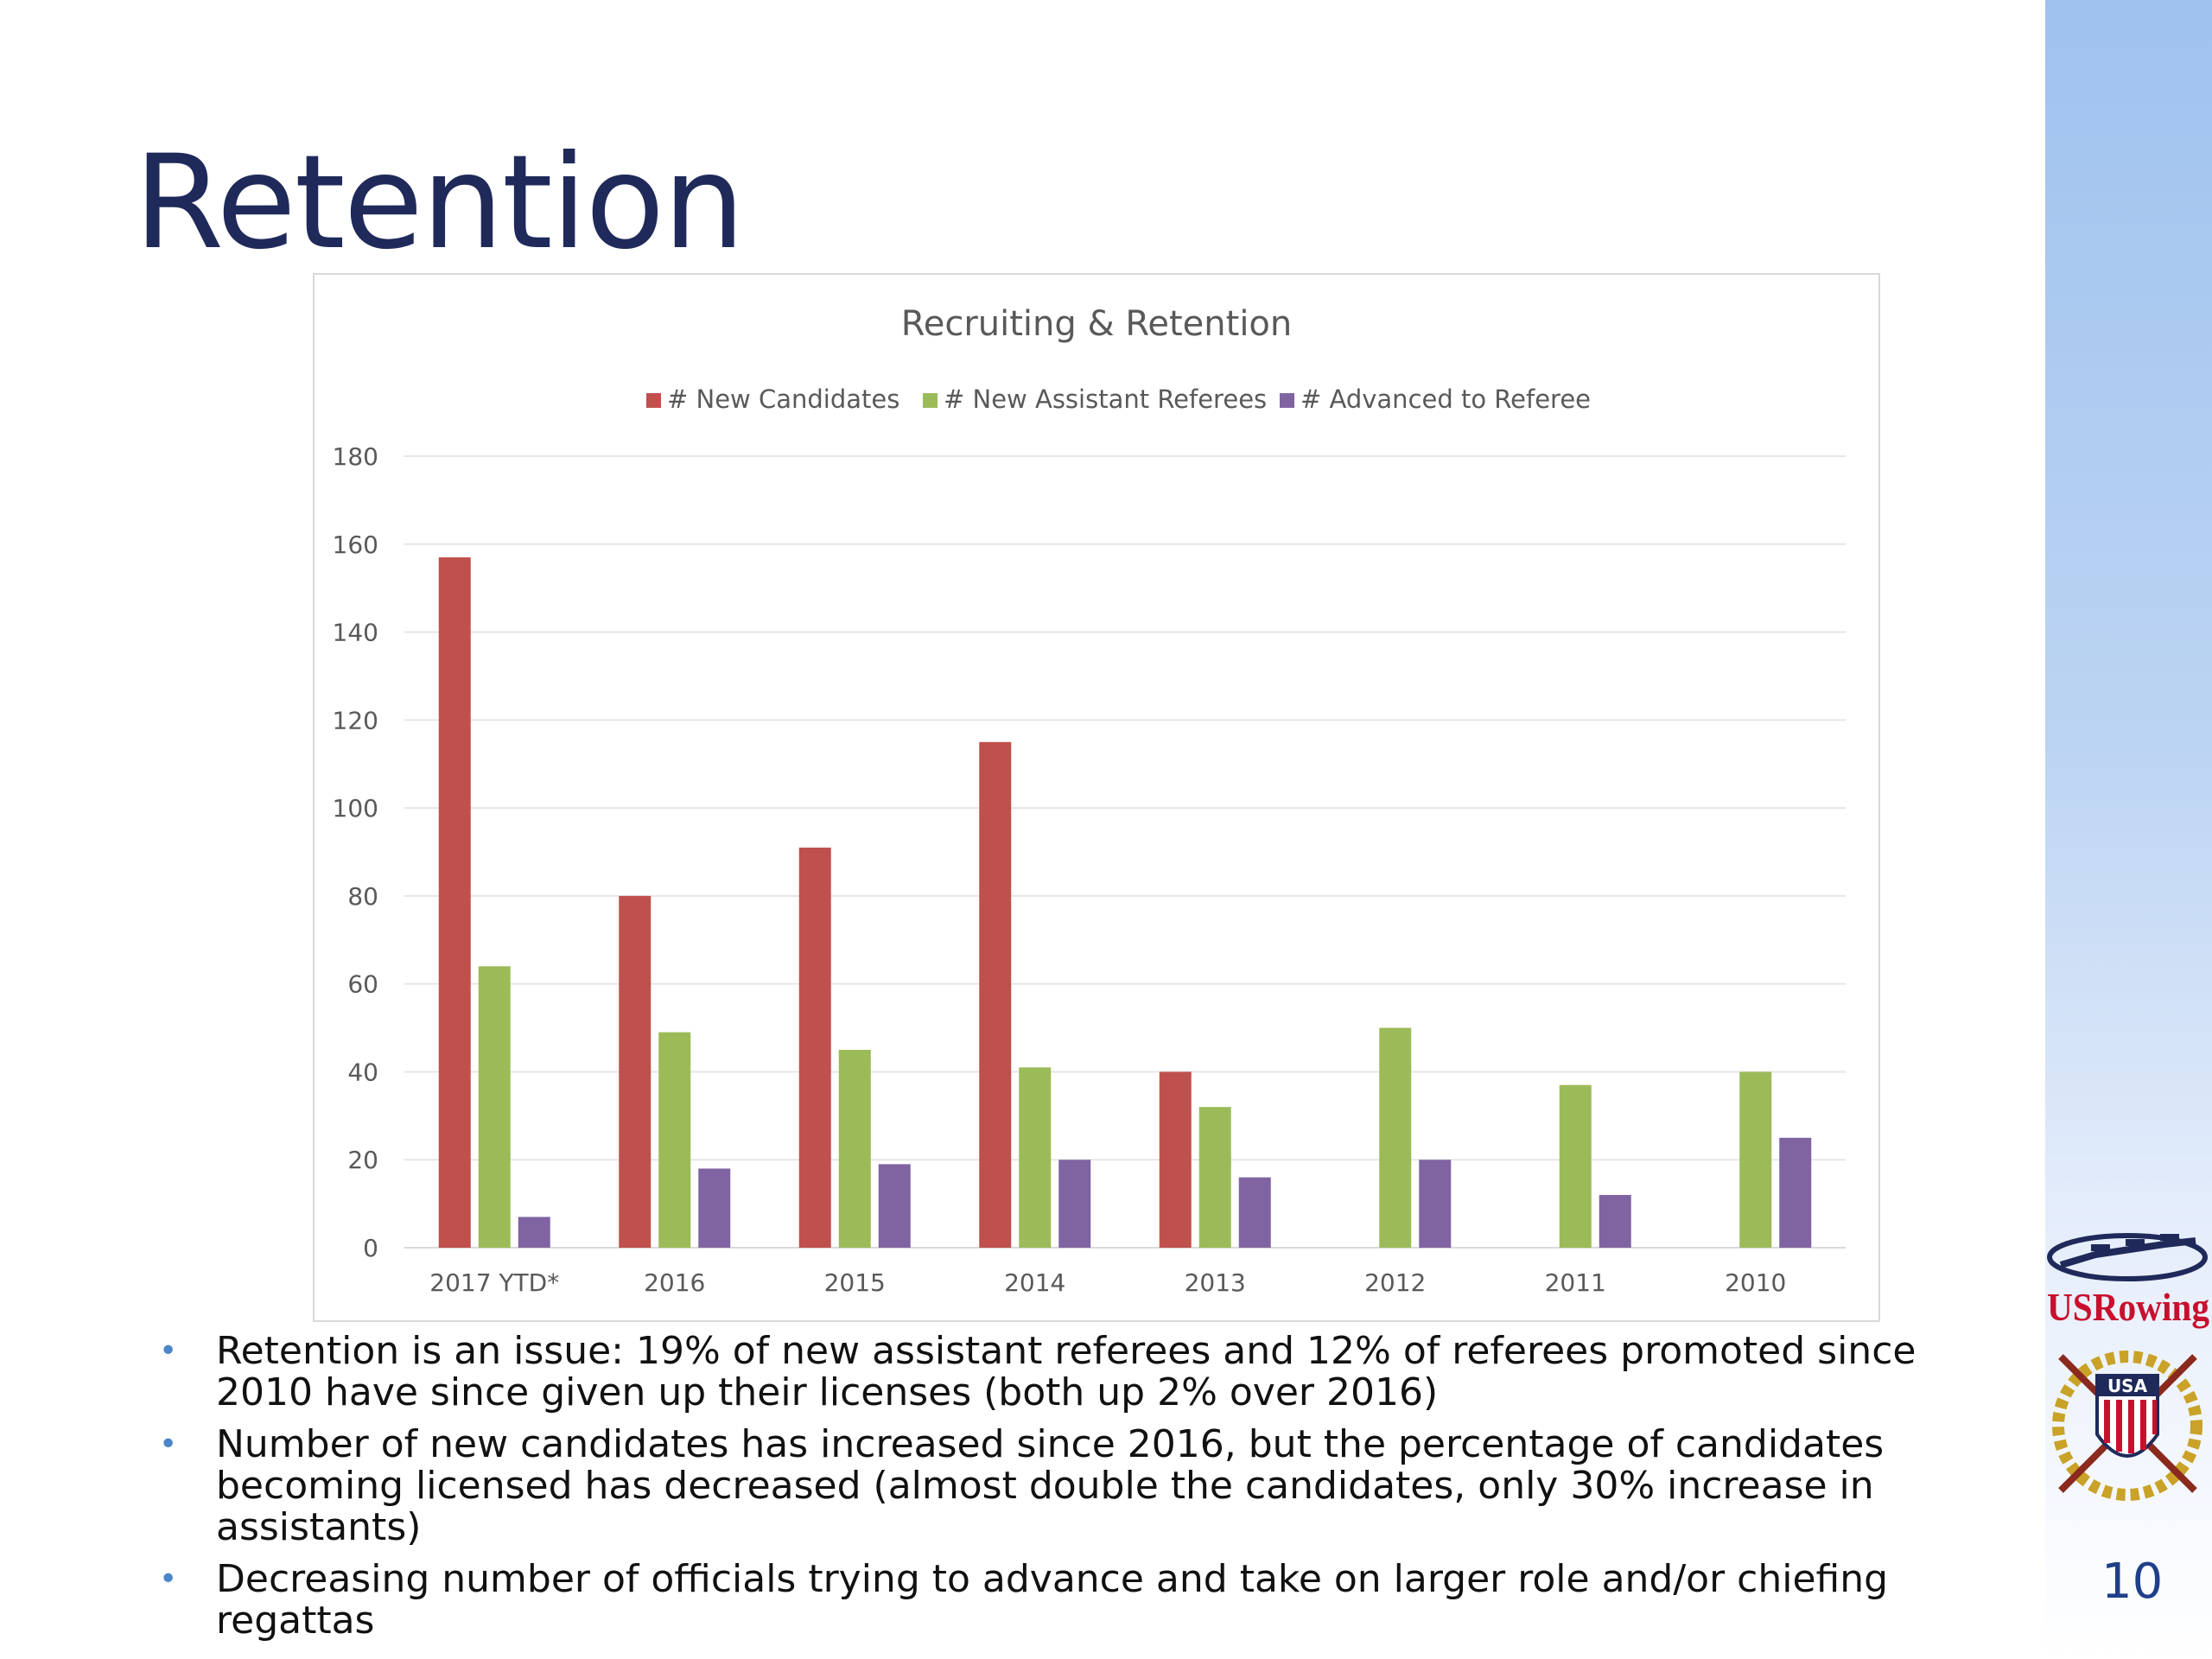 This screenshot has width=2212, height=1659. Describe the element at coordinates (1097, 324) in the screenshot. I see `chart-title: Recruiting & Retention` at that location.